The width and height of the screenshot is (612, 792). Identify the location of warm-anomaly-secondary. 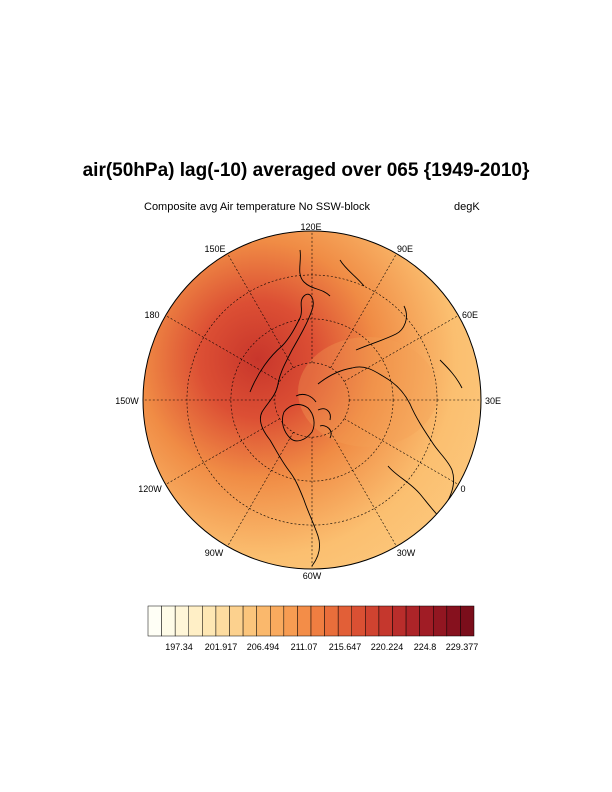
(368, 392).